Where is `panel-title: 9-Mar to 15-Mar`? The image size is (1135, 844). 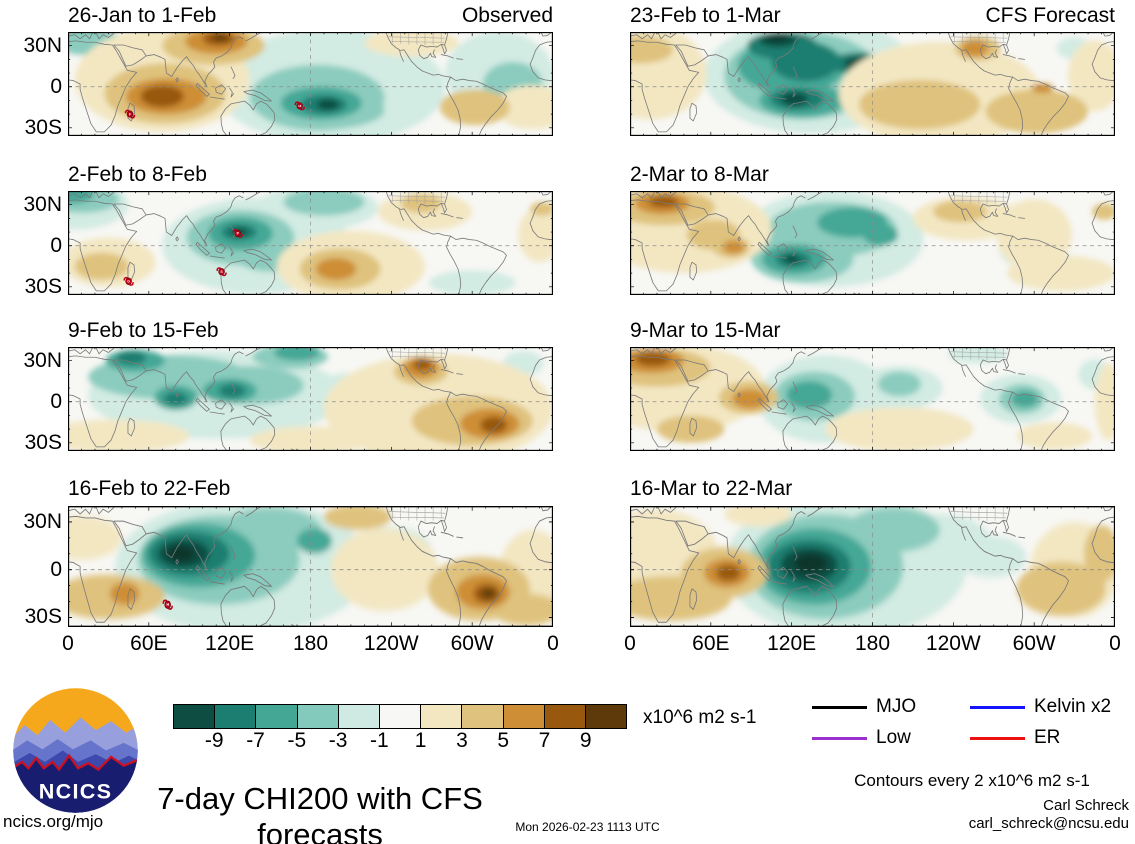 panel-title: 9-Mar to 15-Mar is located at coordinates (872, 331).